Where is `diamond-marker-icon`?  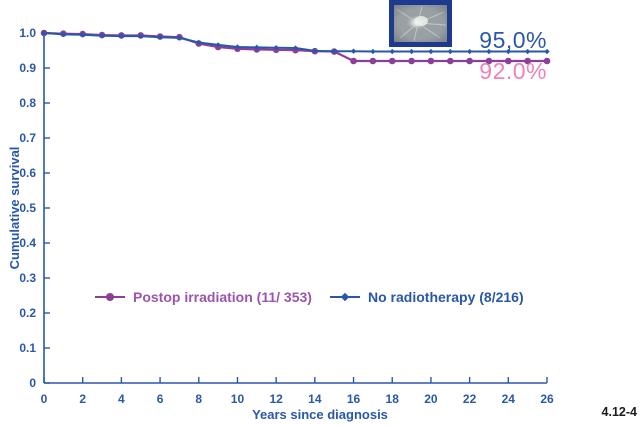
diamond-marker-icon is located at coordinates (345, 297).